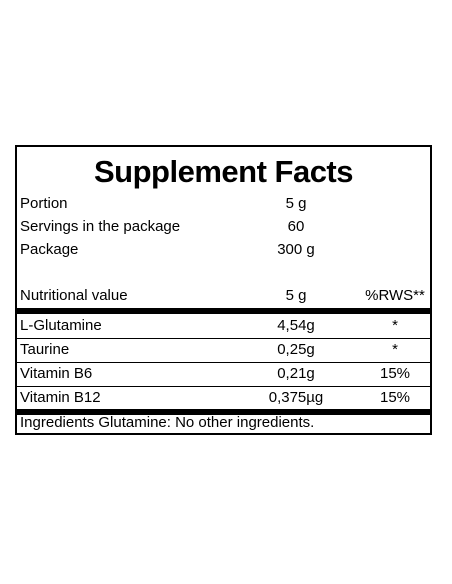 This screenshot has width=452, height=584. I want to click on serving-label: Portion, so click(44, 203).